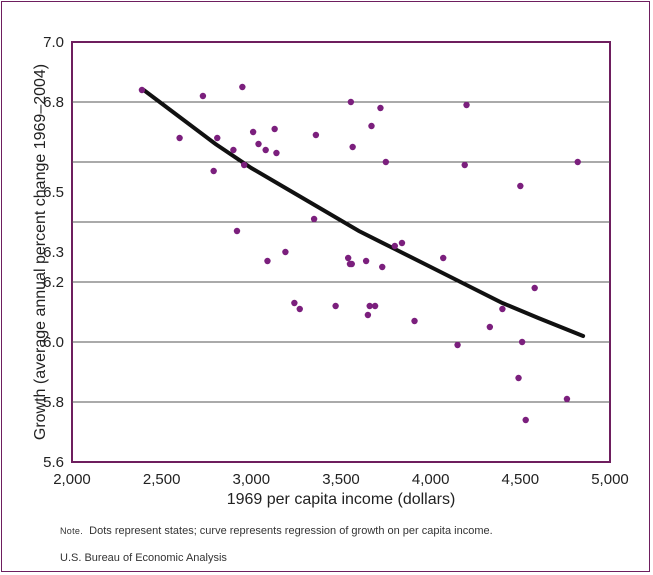  What do you see at coordinates (53, 342) in the screenshot?
I see `y-tick-label: 6.0` at bounding box center [53, 342].